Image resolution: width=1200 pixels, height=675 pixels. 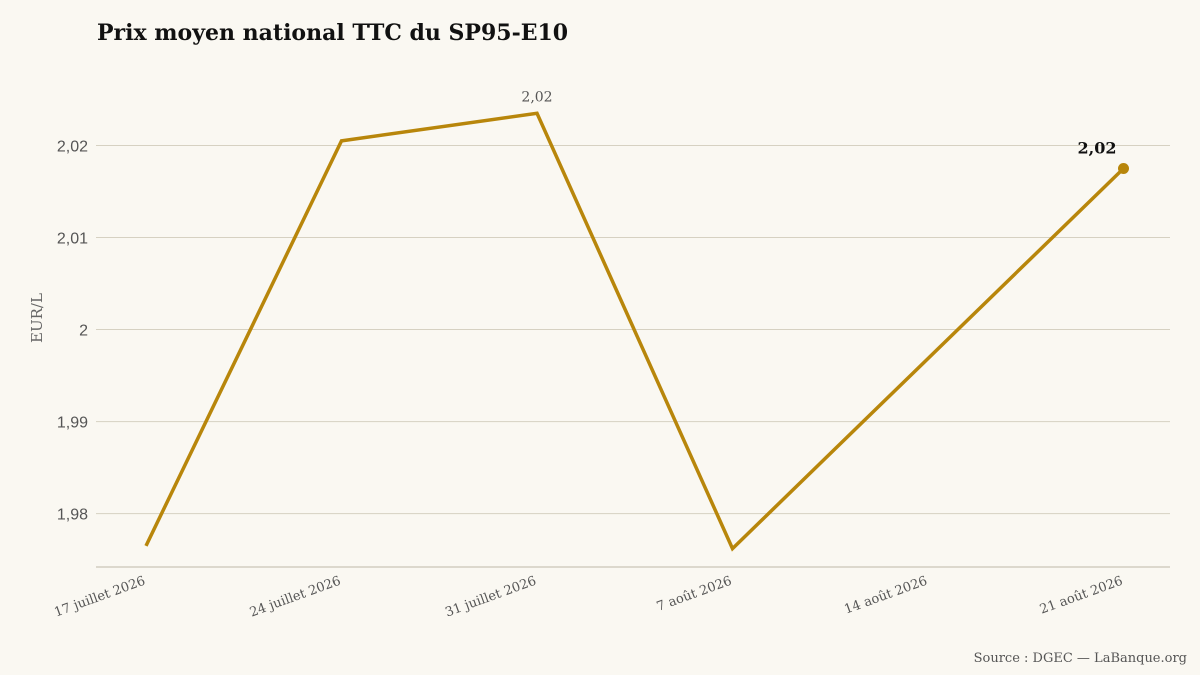 What do you see at coordinates (1123, 168) in the screenshot?
I see `data-point-last` at bounding box center [1123, 168].